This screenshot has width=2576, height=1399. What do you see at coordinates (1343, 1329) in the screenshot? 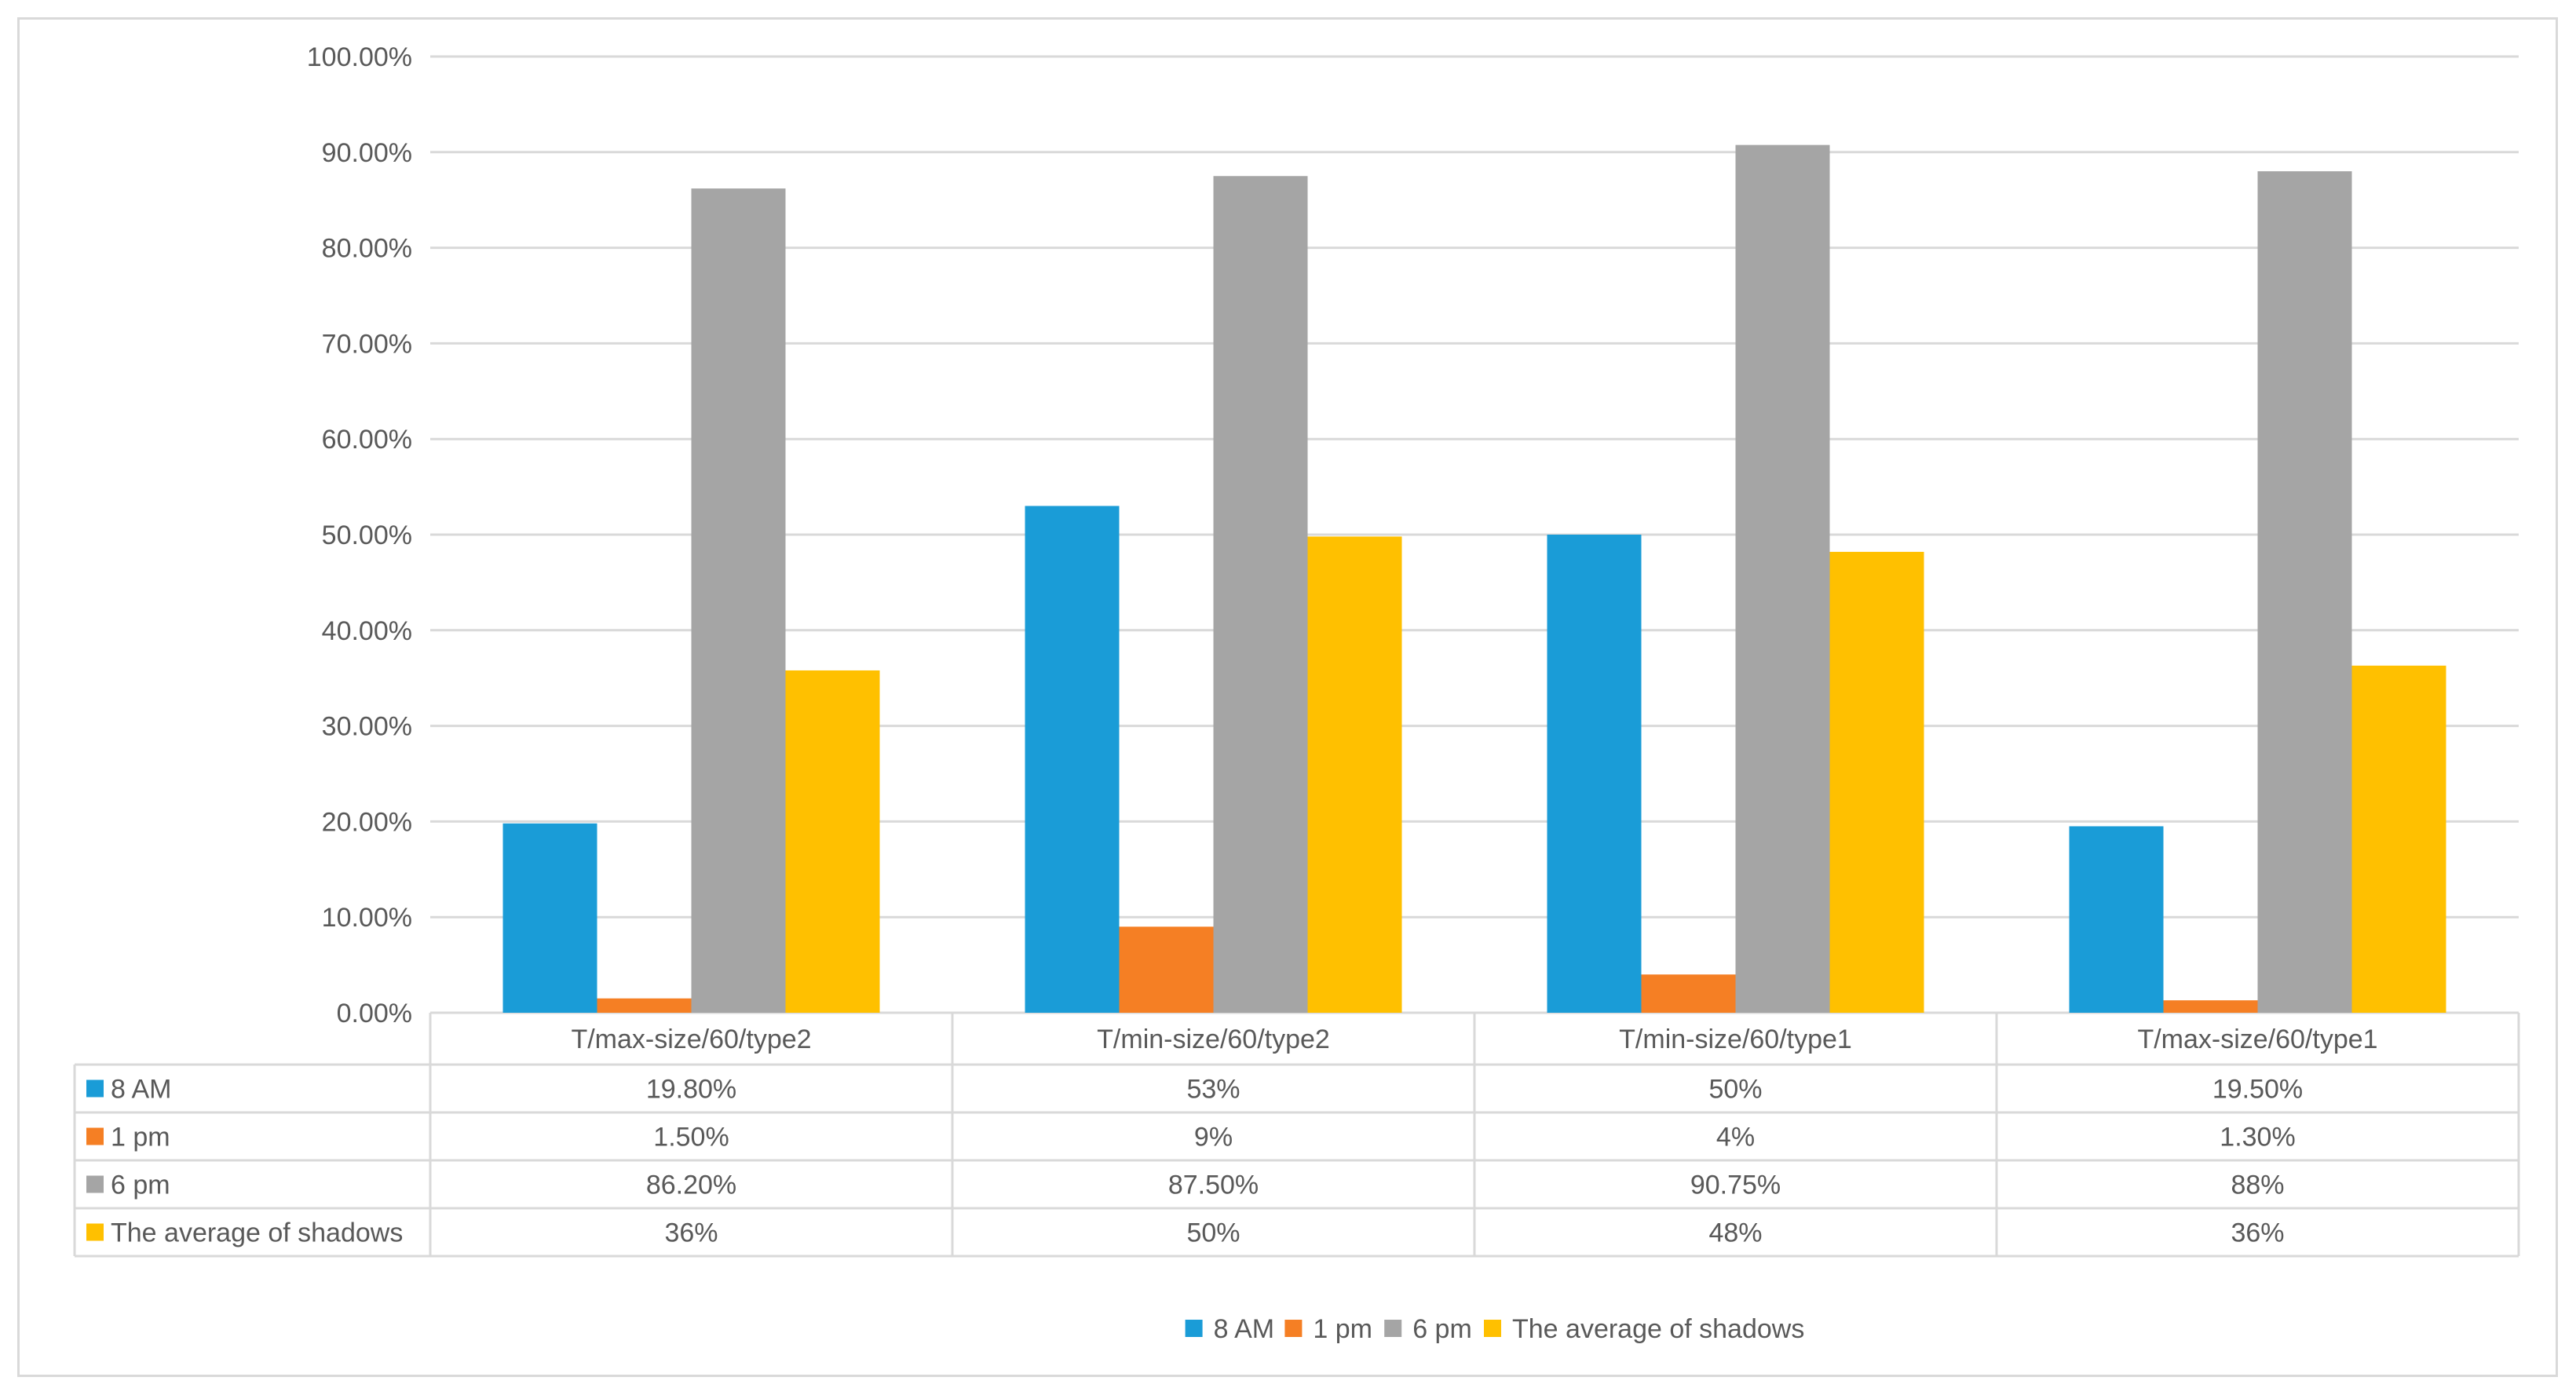
I see `legend-label: 1 pm` at bounding box center [1343, 1329].